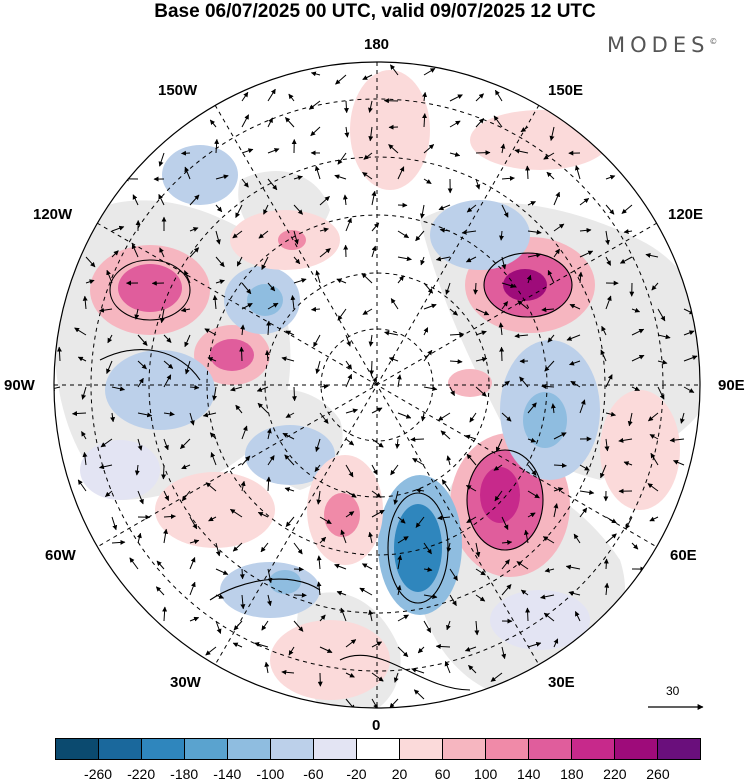  Describe the element at coordinates (673, 691) in the screenshot. I see `reference-vector-label: 30` at that location.